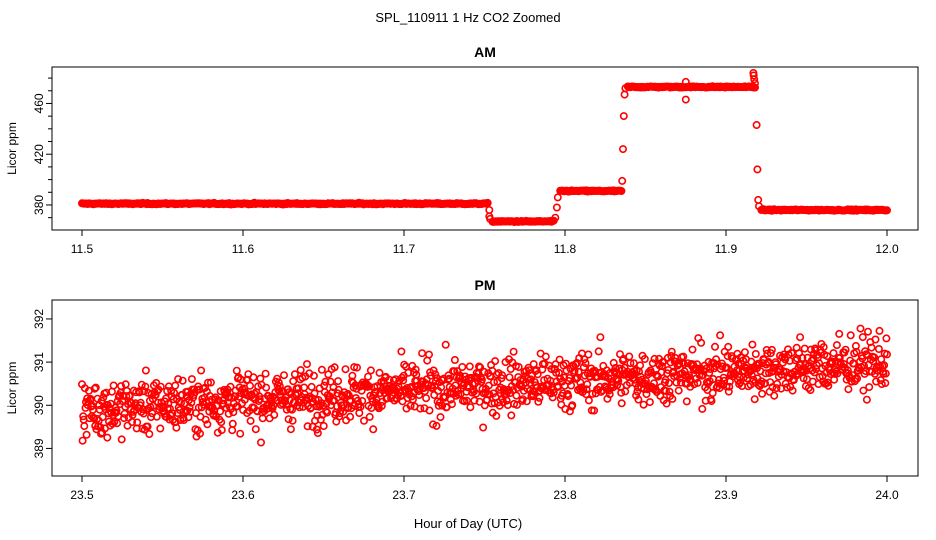 This screenshot has height=540, width=936. Describe the element at coordinates (39, 405) in the screenshot. I see `pm-y-tick-label: 390` at that location.